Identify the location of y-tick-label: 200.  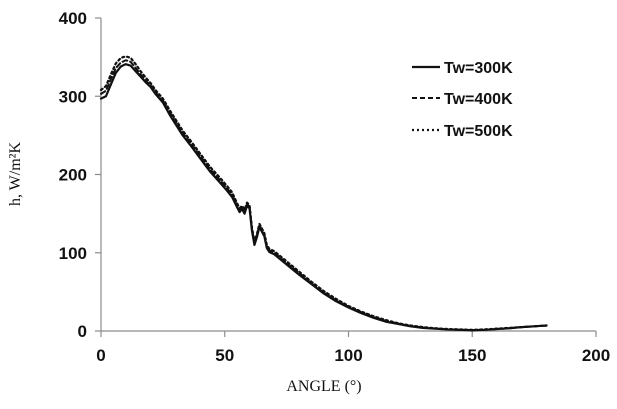
(73, 175).